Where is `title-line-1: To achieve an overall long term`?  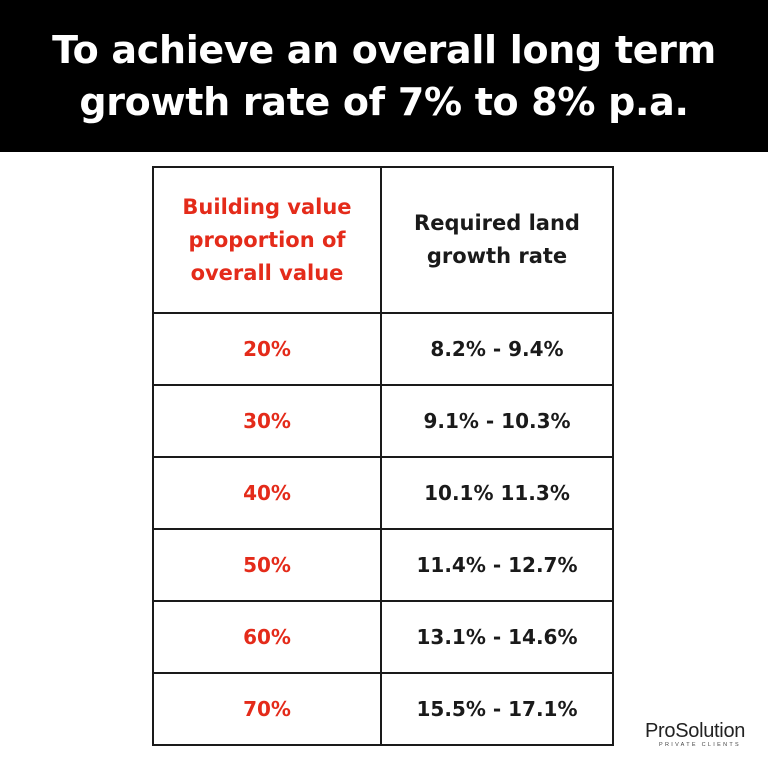 title-line-1: To achieve an overall long term is located at coordinates (384, 50).